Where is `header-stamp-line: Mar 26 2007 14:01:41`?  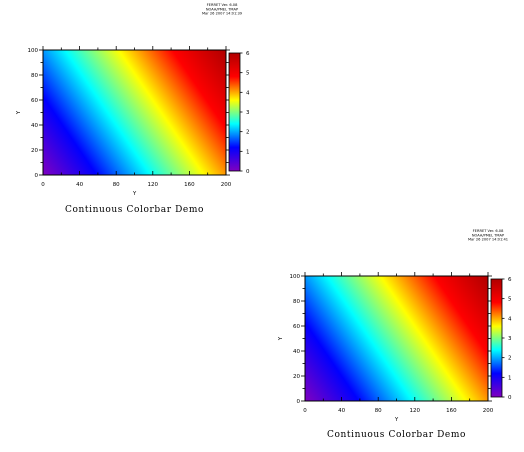
header-stamp-line: Mar 26 2007 14:01:41 is located at coordinates (488, 240).